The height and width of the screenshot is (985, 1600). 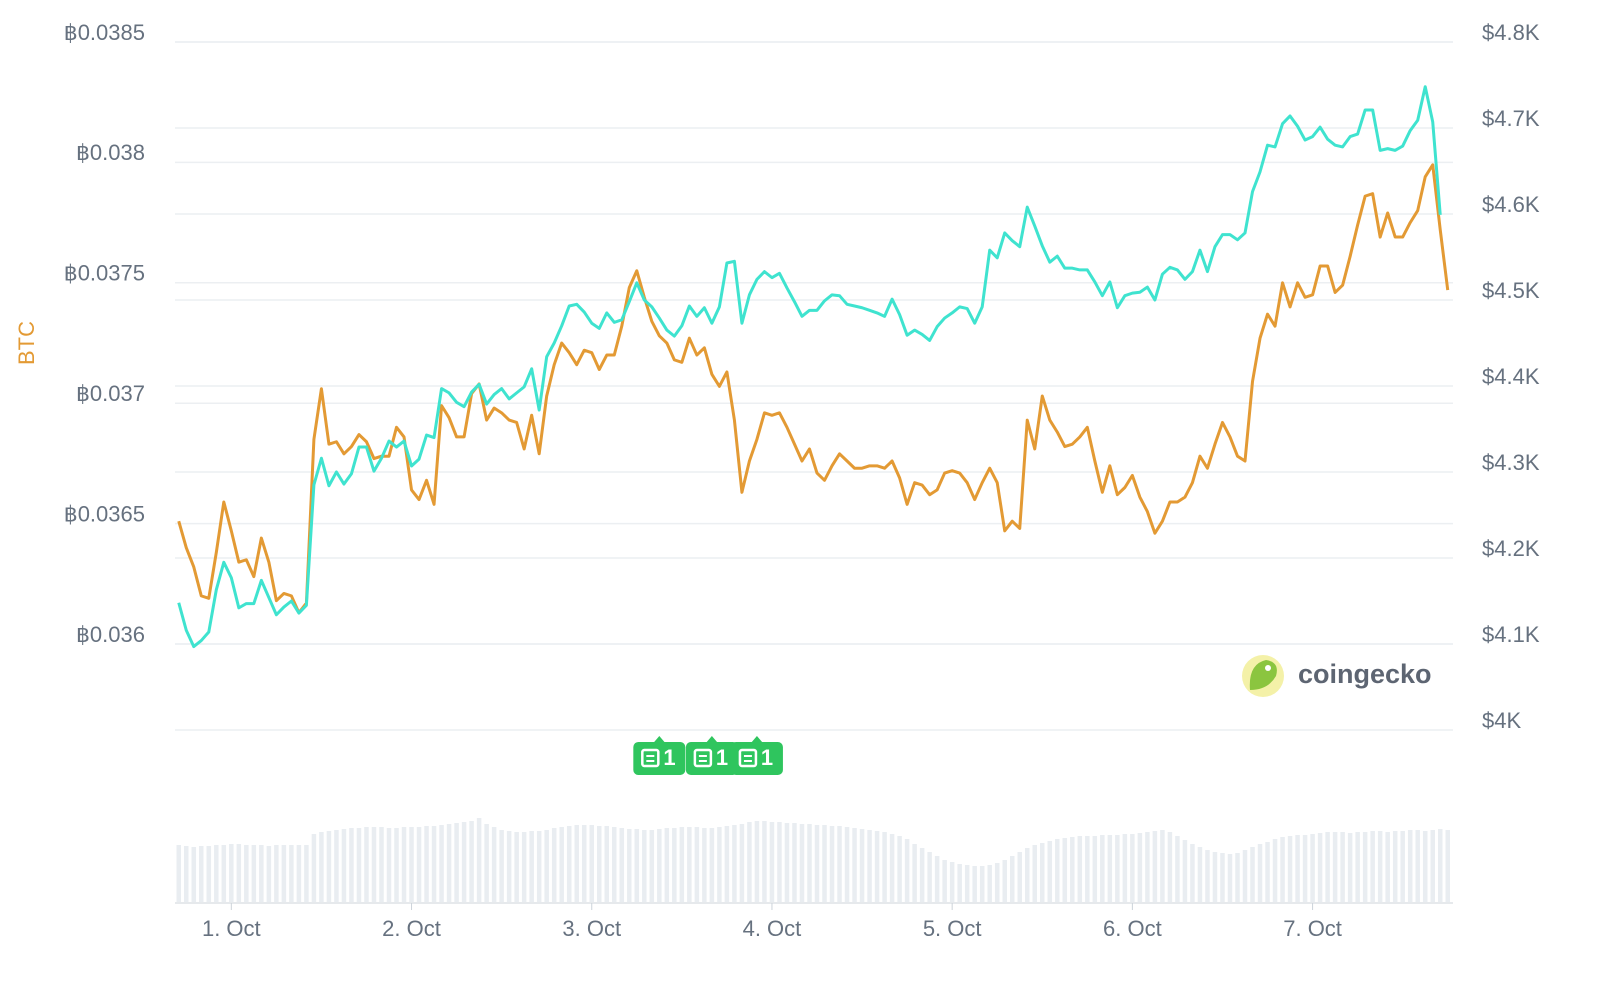 What do you see at coordinates (650, 758) in the screenshot?
I see `news-icon` at bounding box center [650, 758].